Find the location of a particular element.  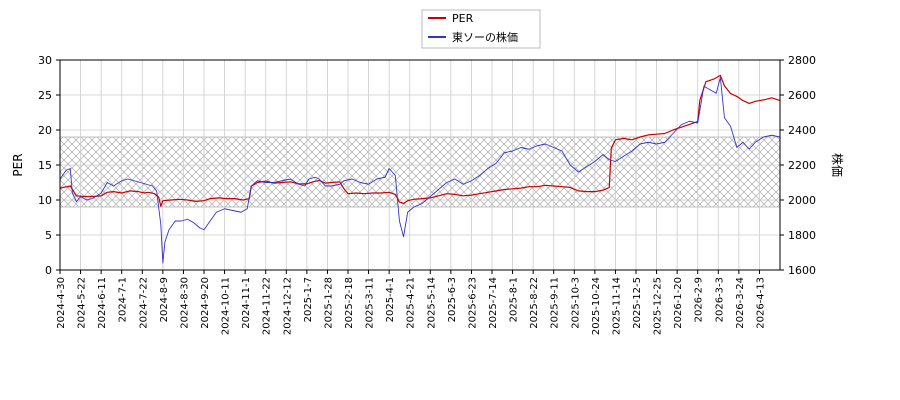

left-axis-tick-label: 25 is located at coordinates (45, 95).